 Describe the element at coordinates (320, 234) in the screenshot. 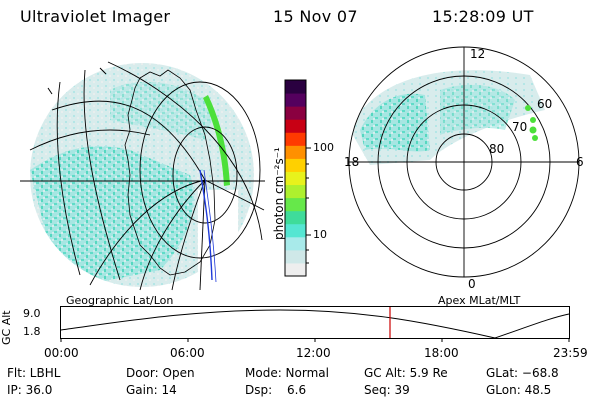

I see `colorbar-tick-10: 10` at that location.